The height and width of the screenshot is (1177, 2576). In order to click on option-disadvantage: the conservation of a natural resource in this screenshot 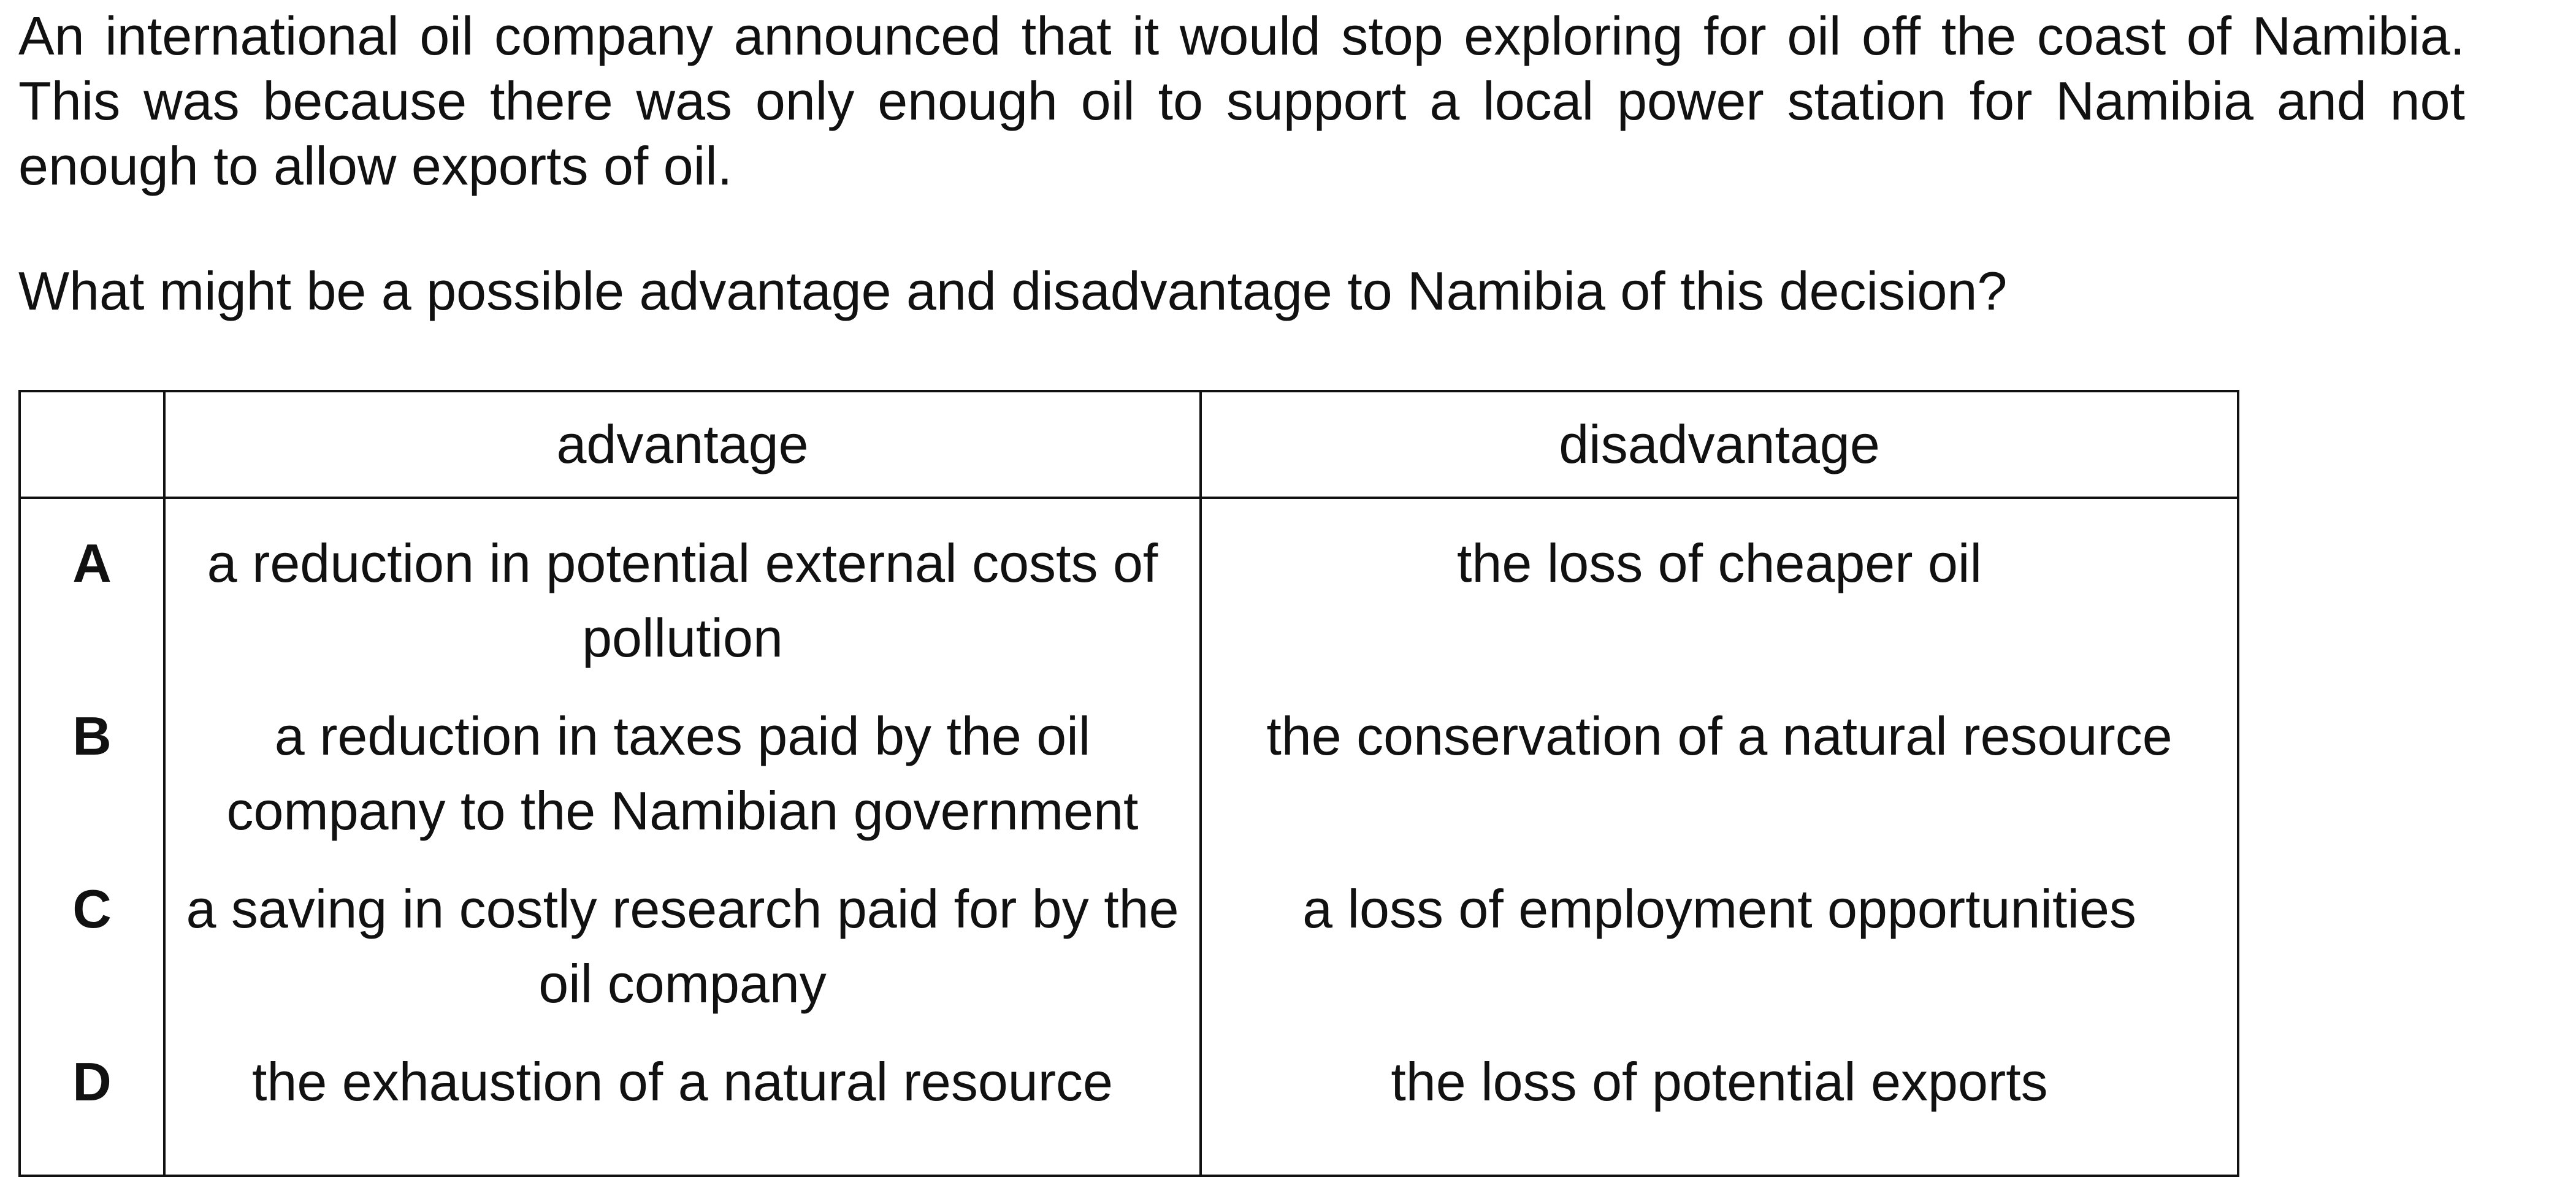, I will do `click(1718, 785)`.